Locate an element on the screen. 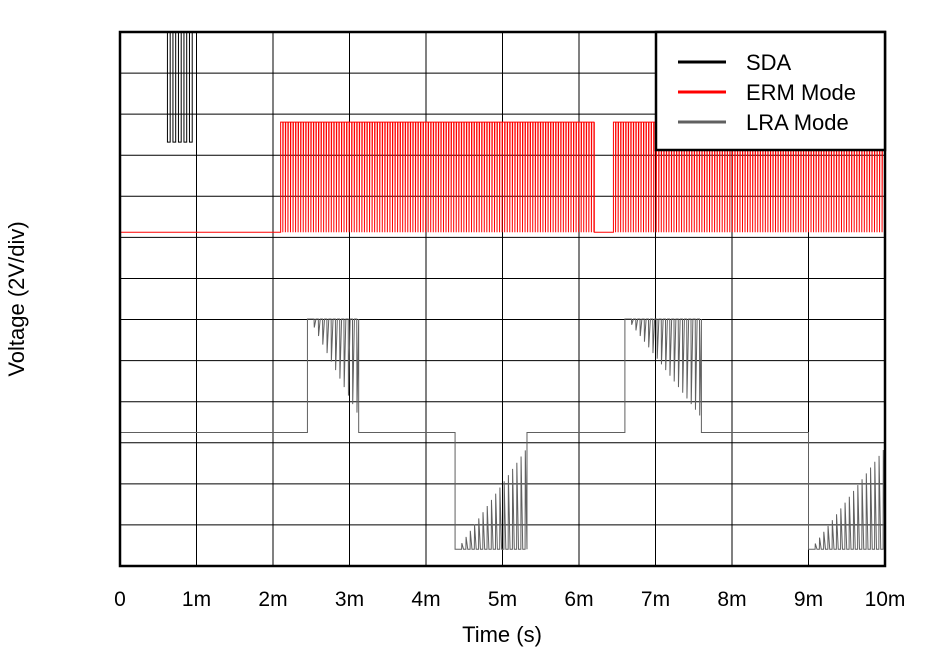 Image resolution: width=930 pixels, height=657 pixels. series-line-sda is located at coordinates (502, 87).